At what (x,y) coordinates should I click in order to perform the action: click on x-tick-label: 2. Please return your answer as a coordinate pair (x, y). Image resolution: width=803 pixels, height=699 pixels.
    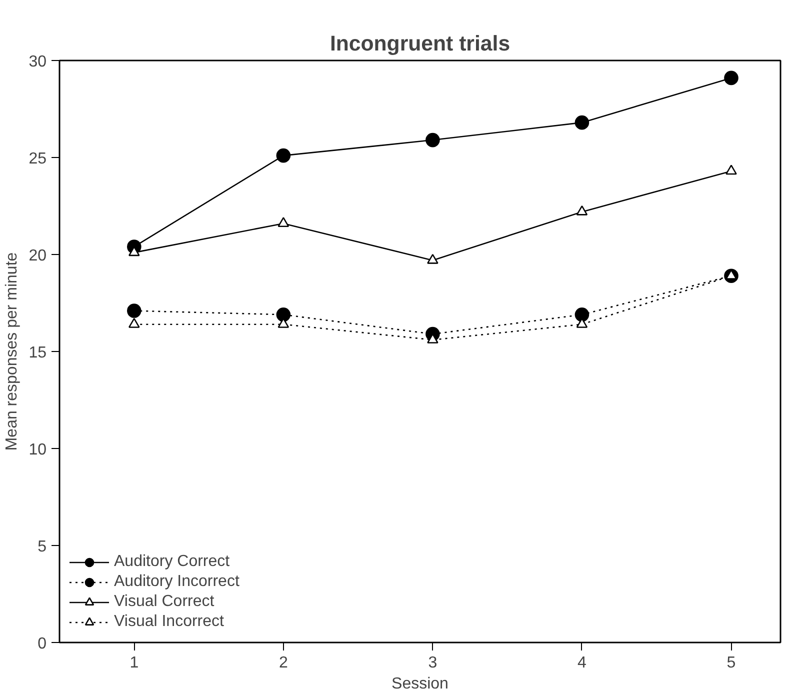
    Looking at the image, I should click on (283, 663).